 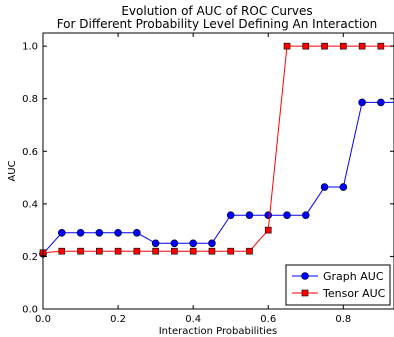 I want to click on chart-title-line-1: Evolution of AUC of ROC Curves, so click(x=216, y=11).